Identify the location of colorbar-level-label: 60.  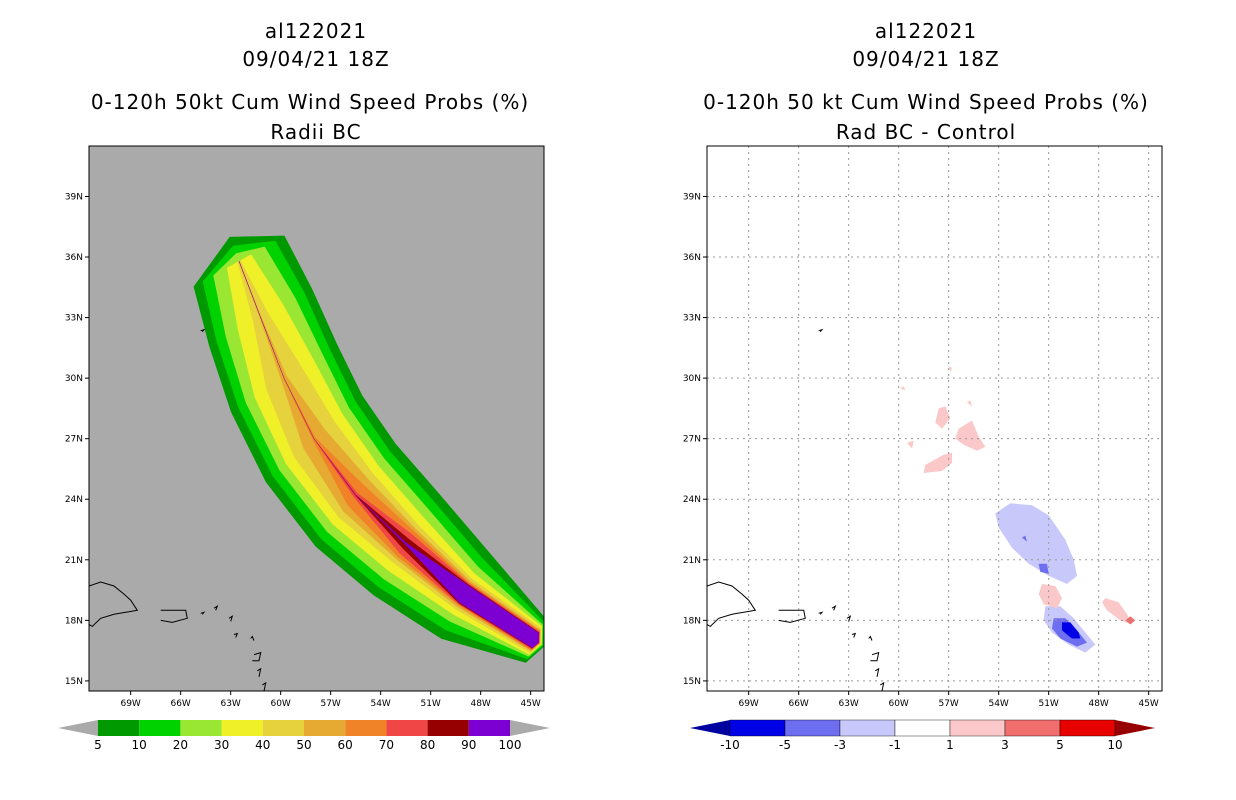
(345, 745).